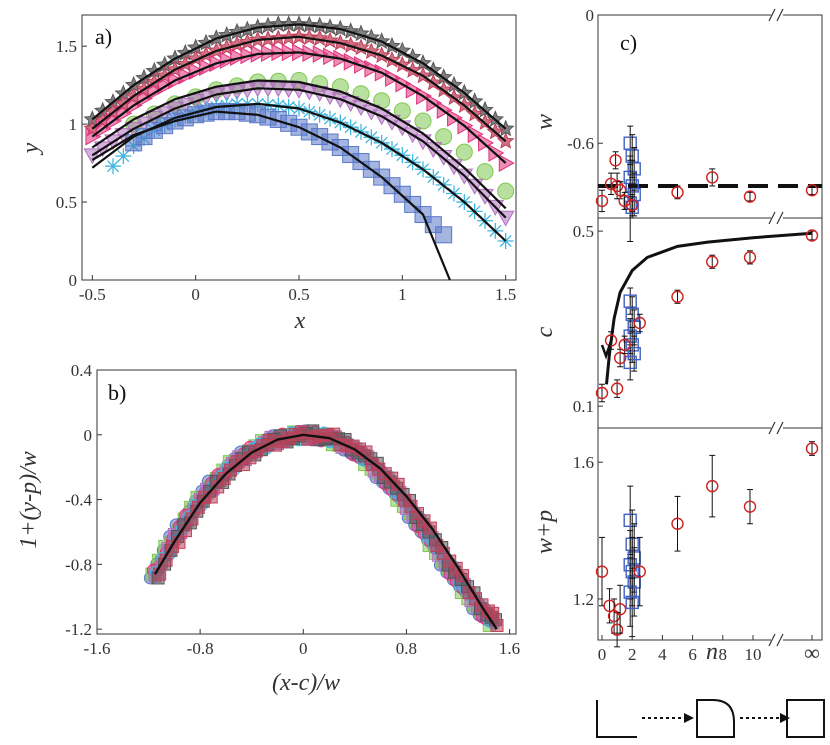  What do you see at coordinates (103, 36) in the screenshot?
I see `panel-a-label: a)` at bounding box center [103, 36].